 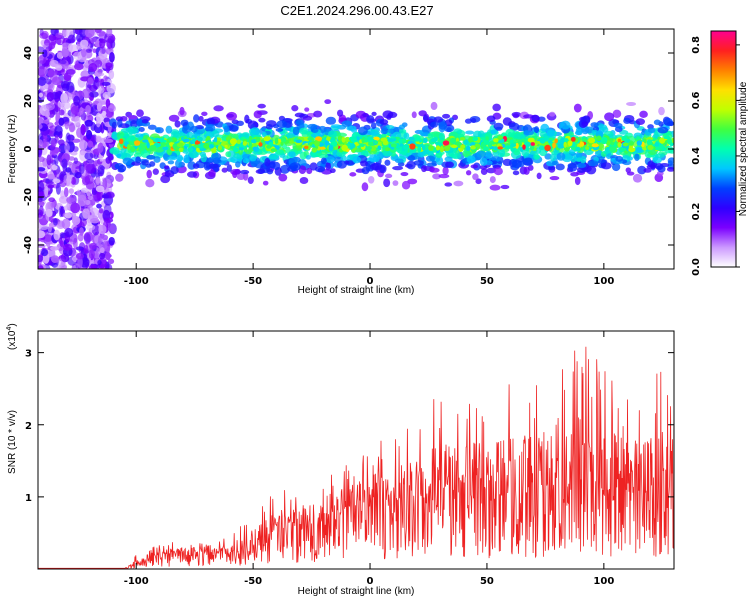 What do you see at coordinates (28, 354) in the screenshot?
I see `snr-y-tick-label: 3` at bounding box center [28, 354].